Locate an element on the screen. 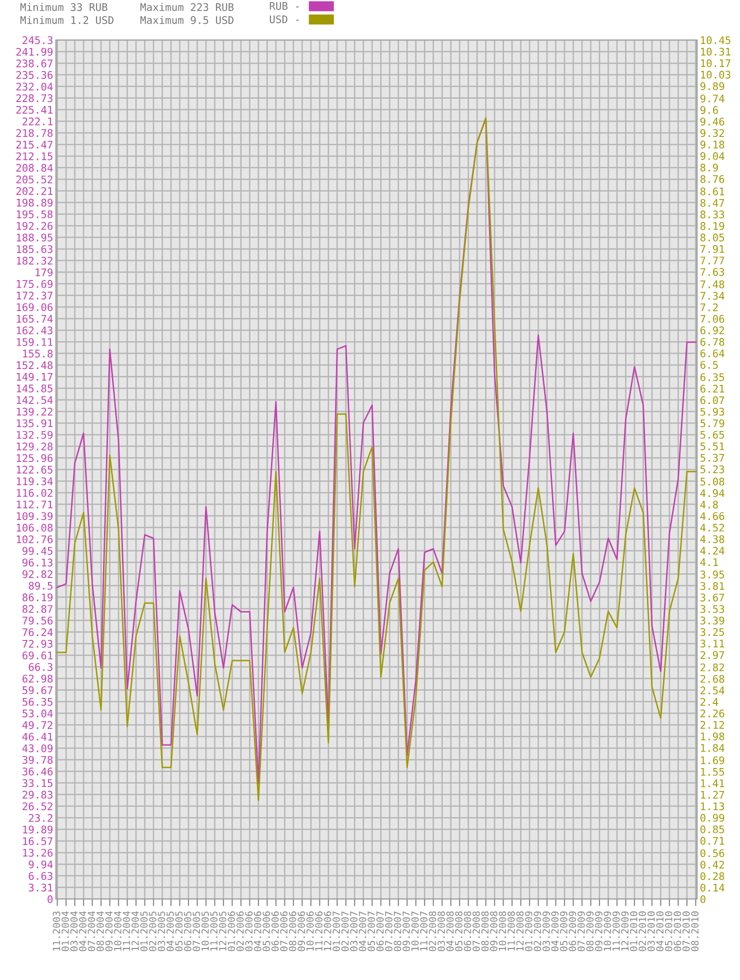  x-tick-label: 05.2005 is located at coordinates (179, 932).